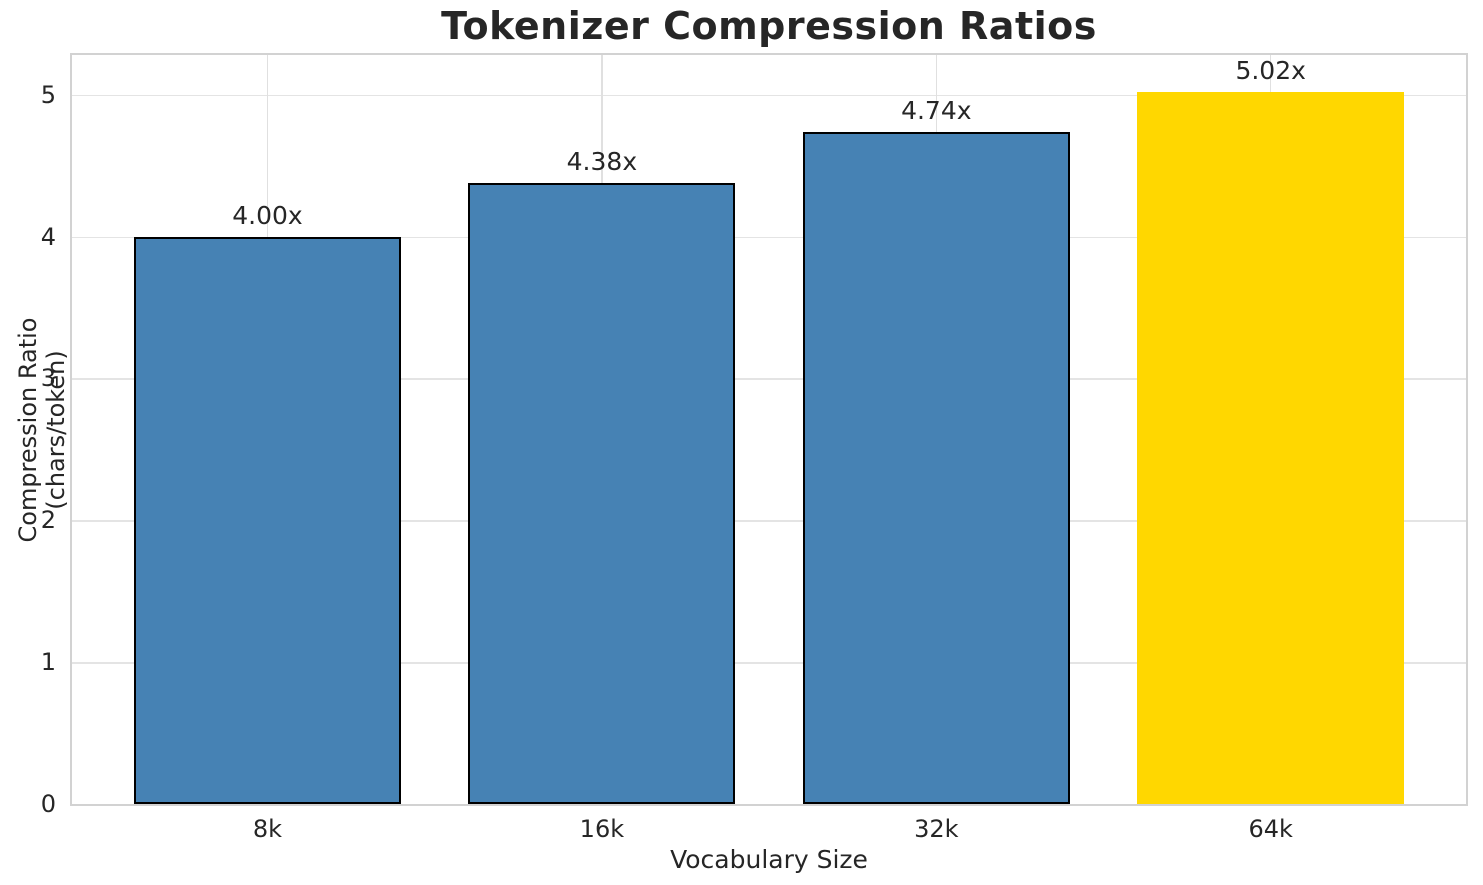 The height and width of the screenshot is (885, 1483). Describe the element at coordinates (602, 161) in the screenshot. I see `bar-value-label: 4.38x` at that location.